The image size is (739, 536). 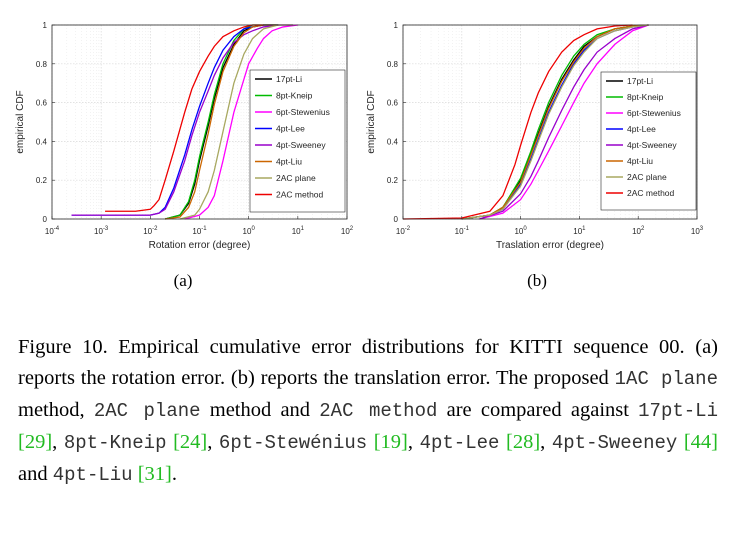 I want to click on caption-citation-link: [19], so click(x=390, y=442).